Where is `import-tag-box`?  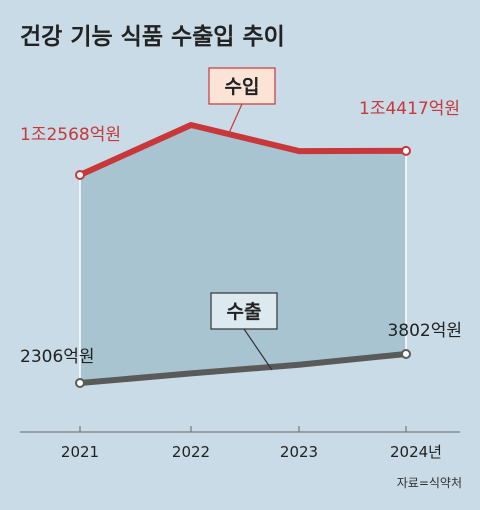 import-tag-box is located at coordinates (242, 86).